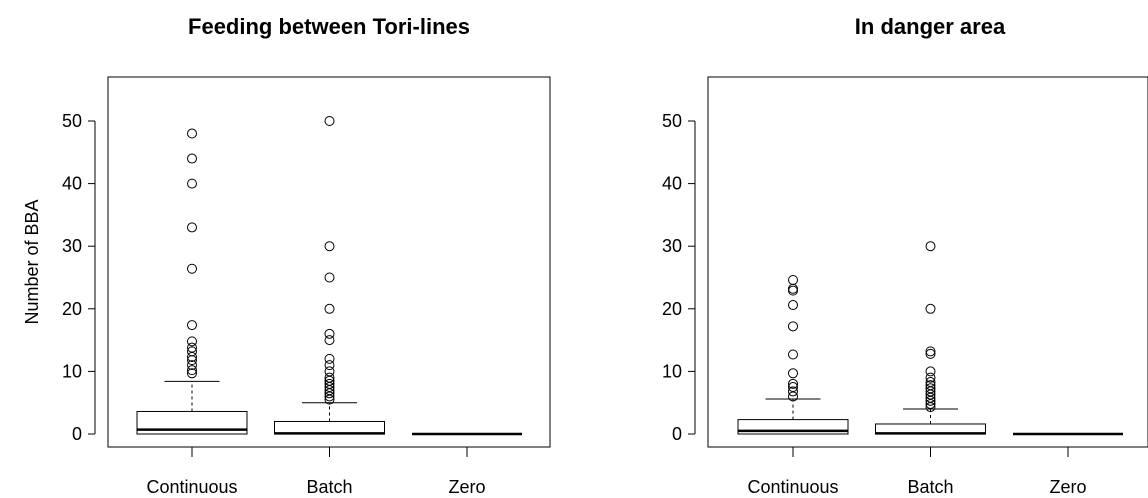 Image resolution: width=1148 pixels, height=498 pixels. What do you see at coordinates (32, 261) in the screenshot?
I see `y-axis-label: Number of BBA` at bounding box center [32, 261].